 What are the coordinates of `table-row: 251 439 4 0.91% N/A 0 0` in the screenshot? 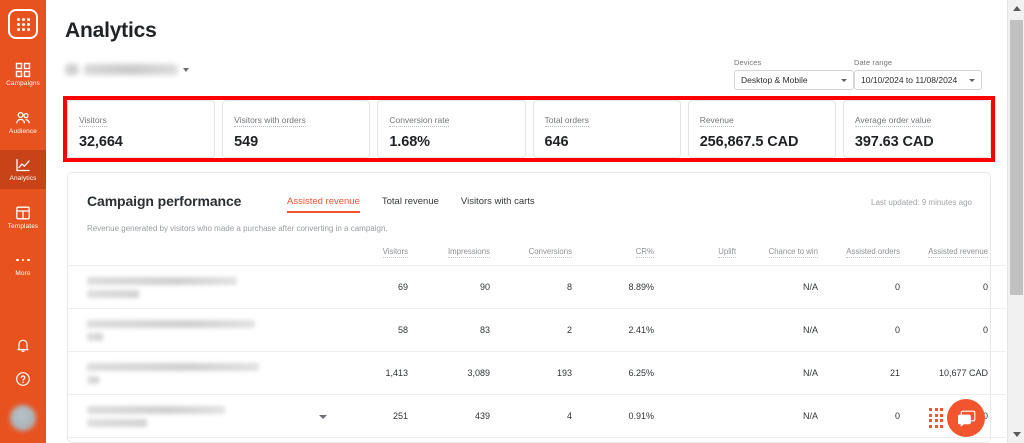 It's located at (537, 416).